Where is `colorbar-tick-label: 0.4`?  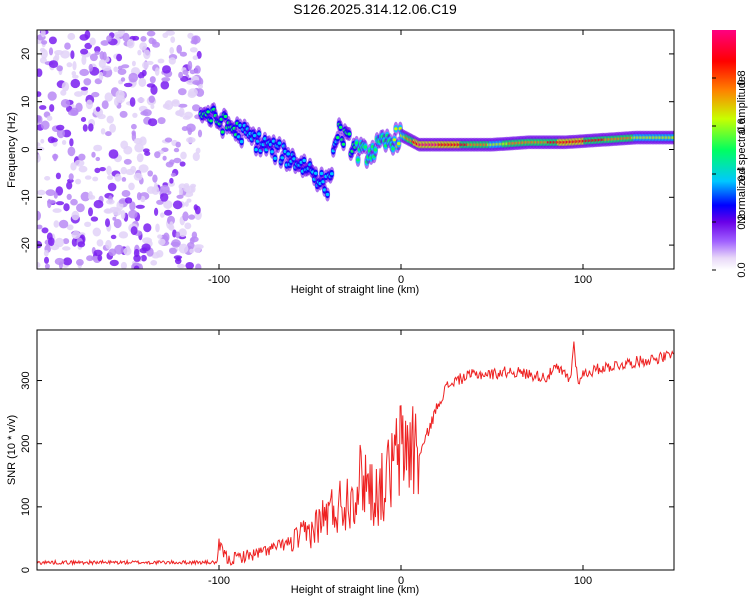 colorbar-tick-label: 0.4 is located at coordinates (742, 173).